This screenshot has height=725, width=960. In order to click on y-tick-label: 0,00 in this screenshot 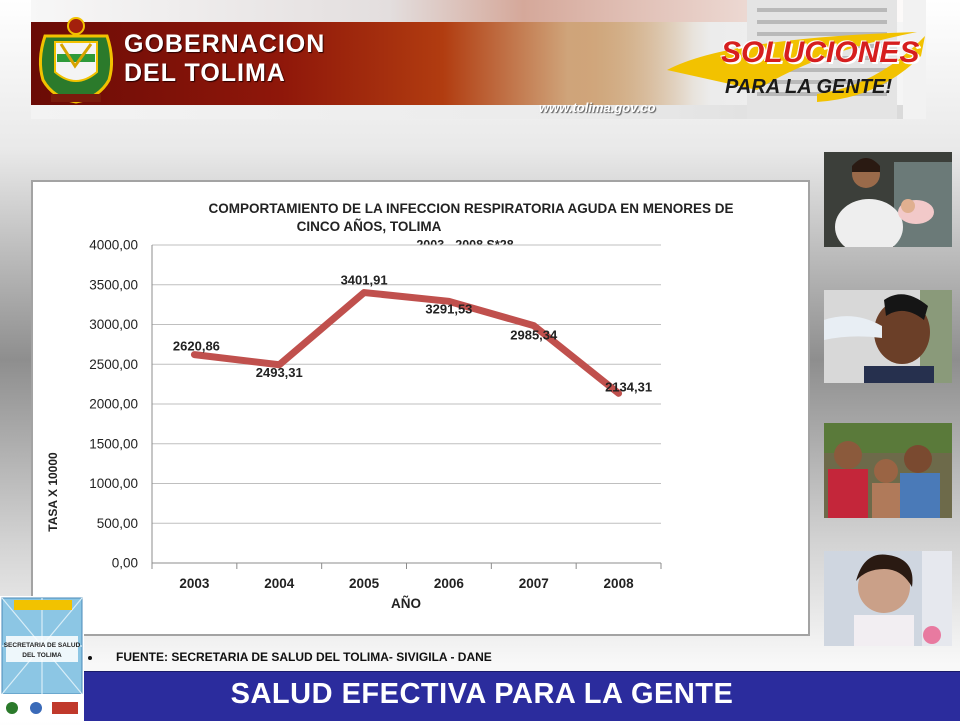, I will do `click(125, 563)`.